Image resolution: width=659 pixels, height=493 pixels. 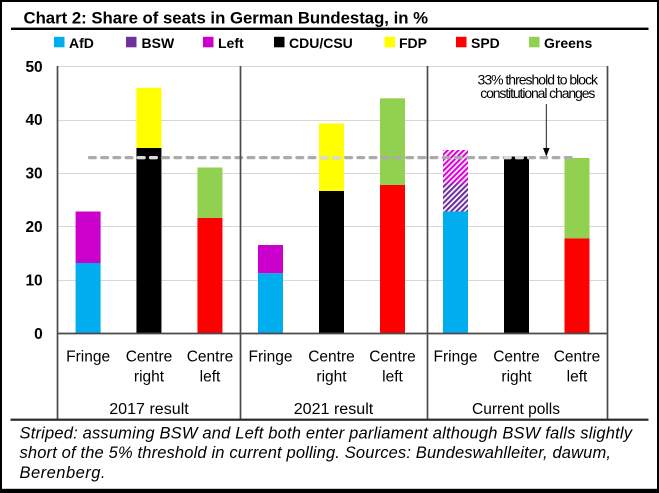 I want to click on svg-text: 2021 result, so click(x=334, y=409).